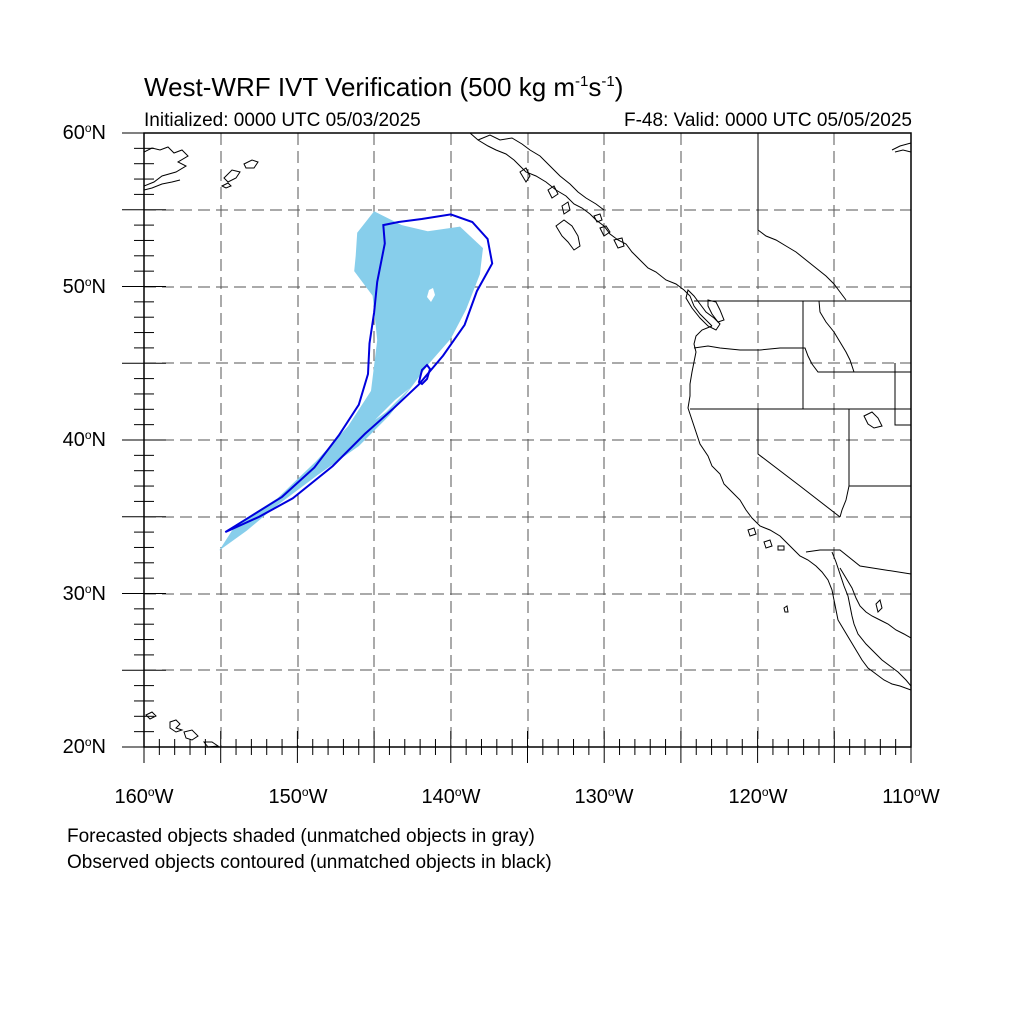 The height and width of the screenshot is (1024, 1024). What do you see at coordinates (360, 87) in the screenshot?
I see `title-text: West-WRF IVT Verification (500 kg m` at bounding box center [360, 87].